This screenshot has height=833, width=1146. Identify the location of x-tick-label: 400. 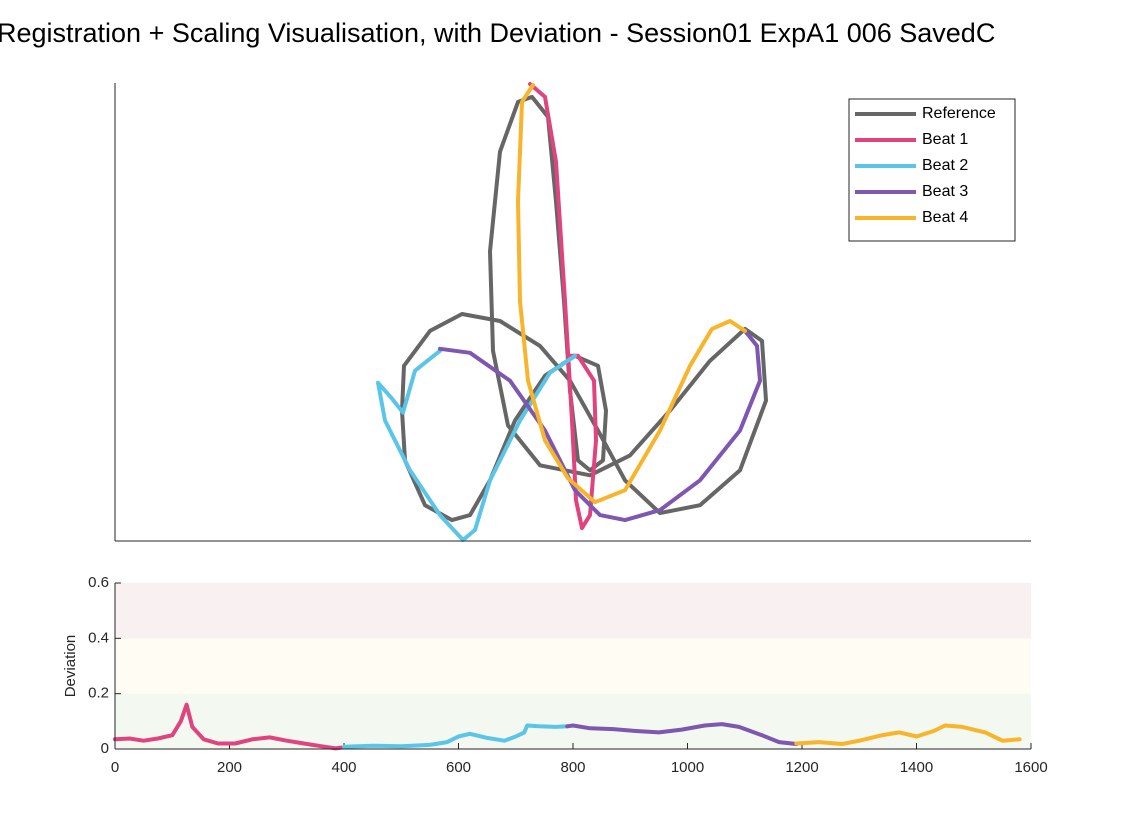
(343, 767).